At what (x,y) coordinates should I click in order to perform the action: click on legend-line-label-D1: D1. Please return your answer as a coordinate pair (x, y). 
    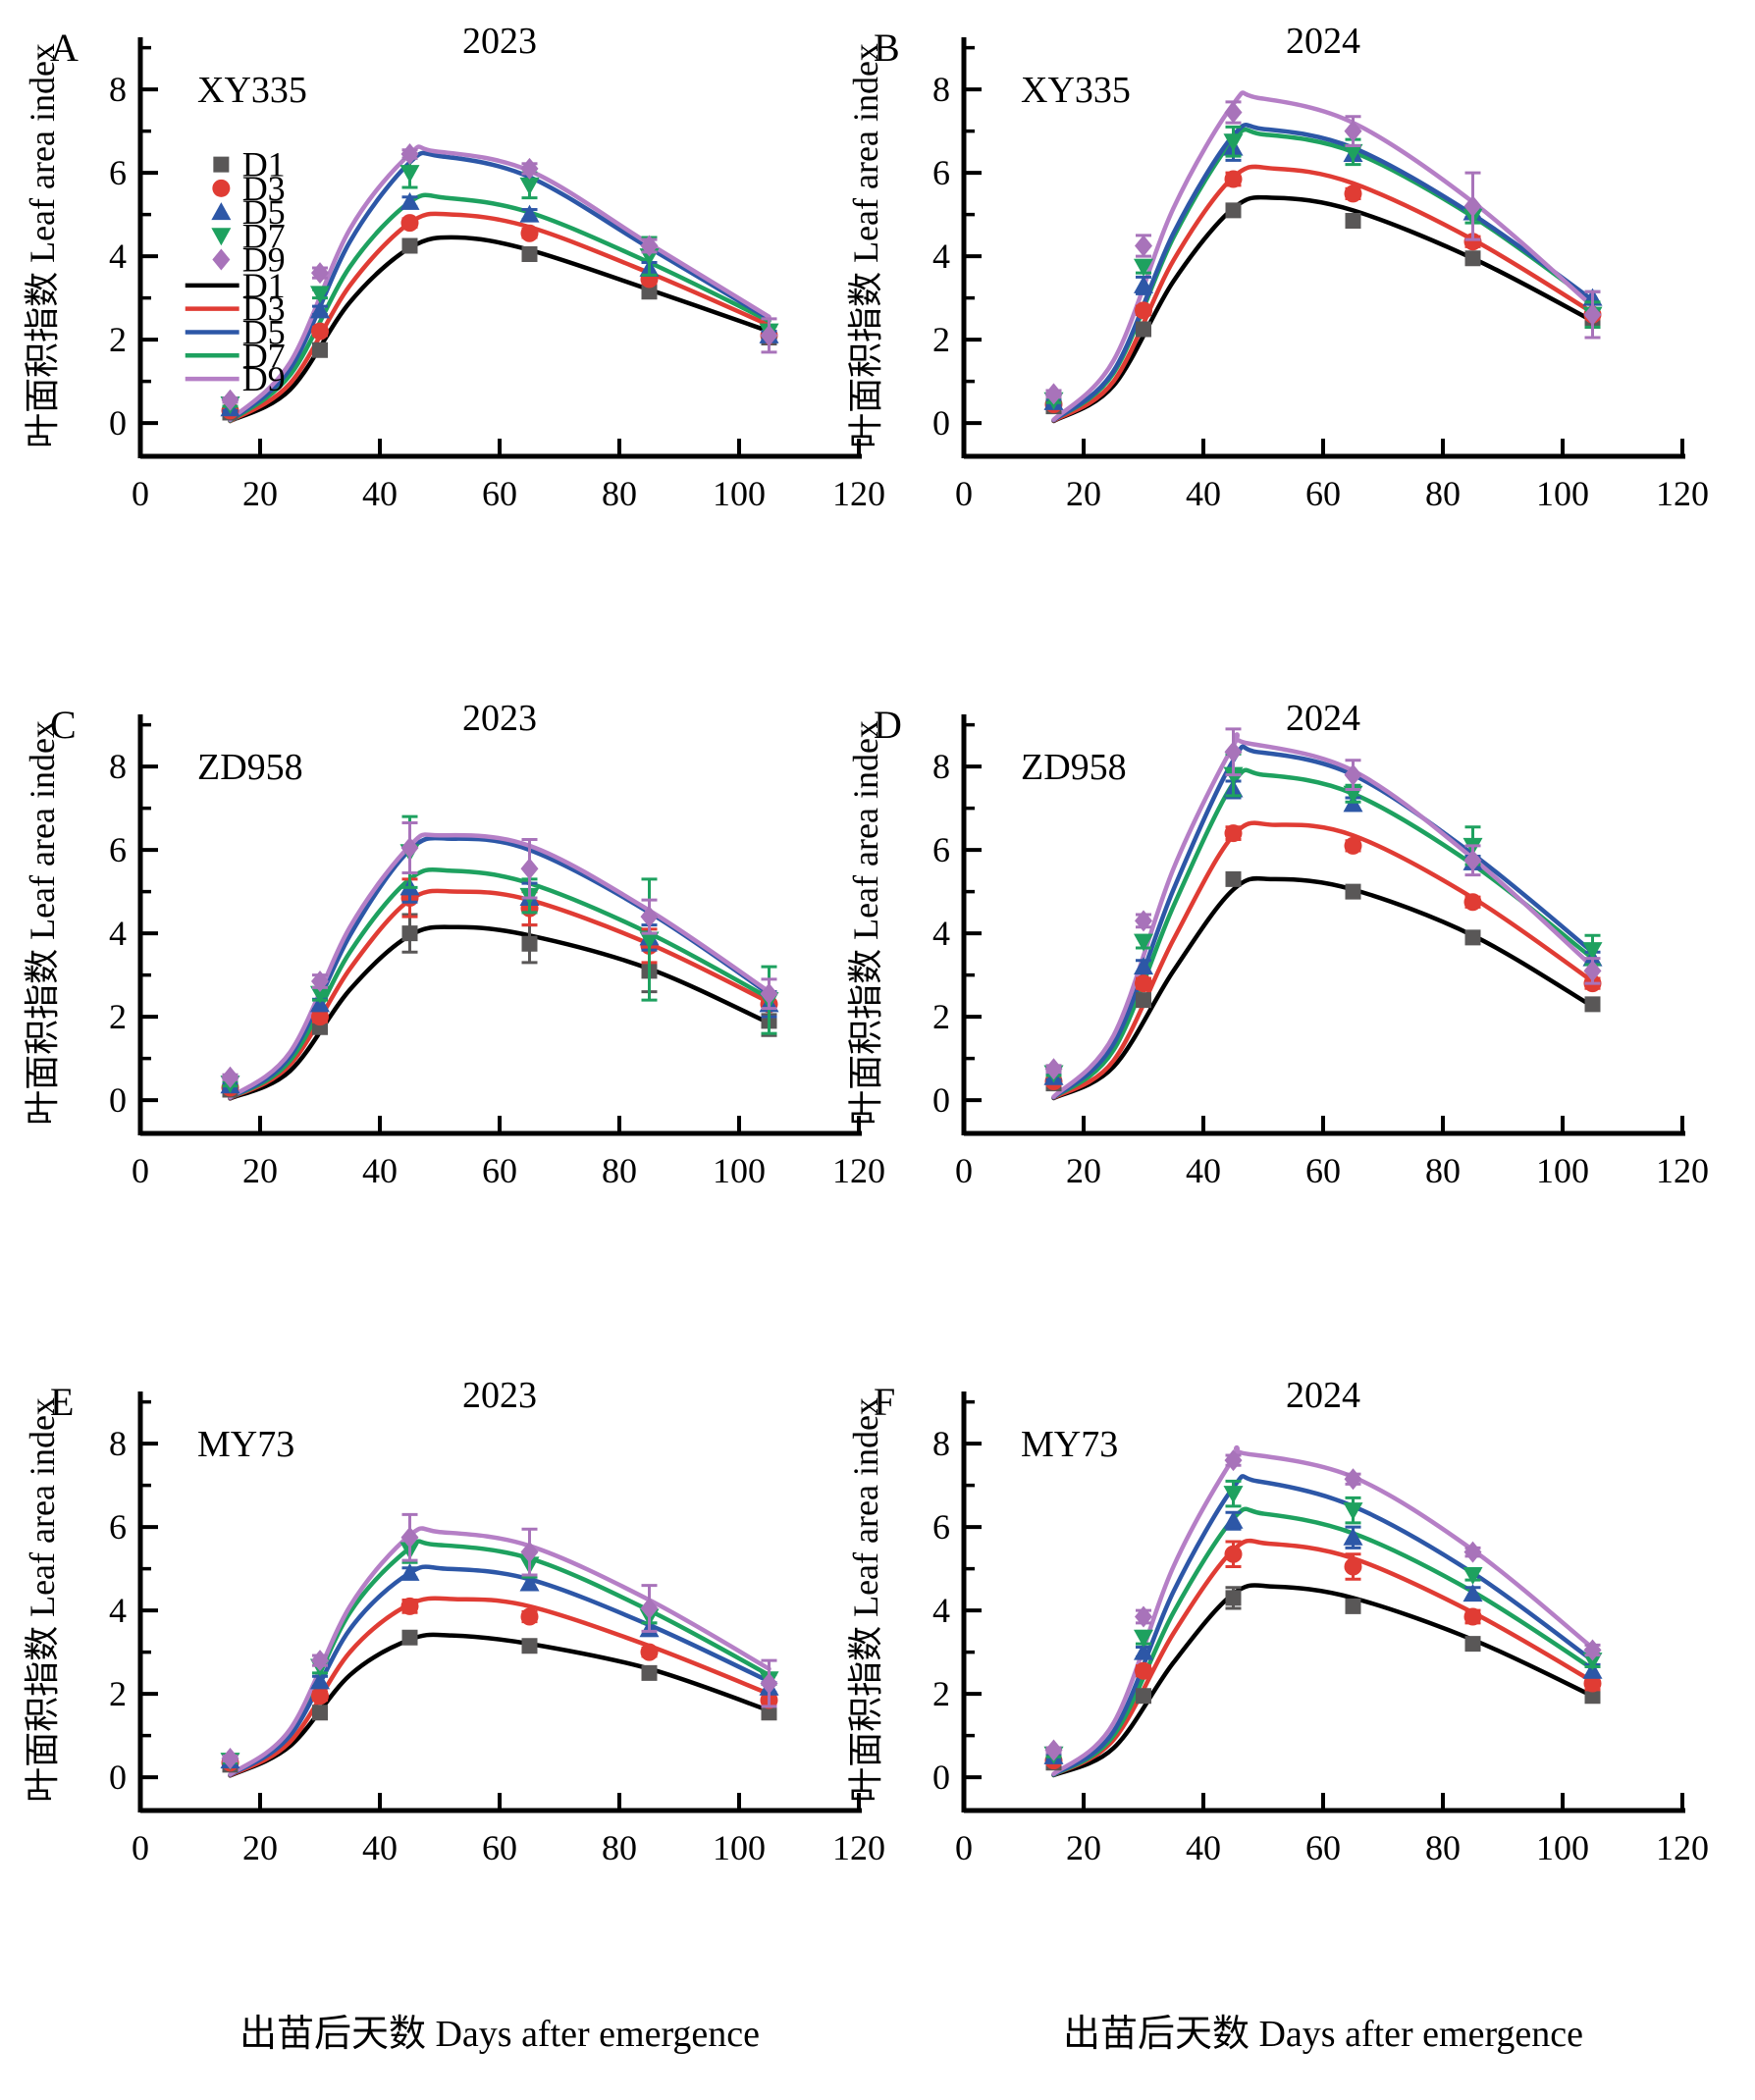
    Looking at the image, I should click on (264, 285).